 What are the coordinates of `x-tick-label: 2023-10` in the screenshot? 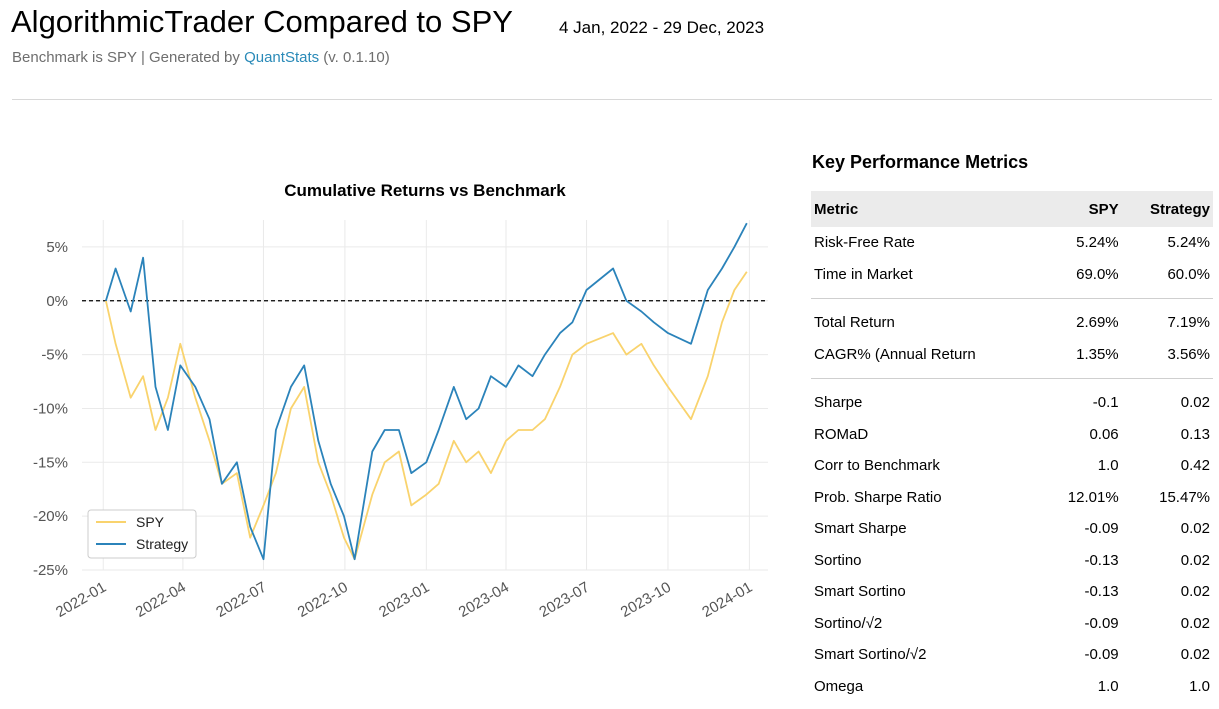 It's located at (646, 600).